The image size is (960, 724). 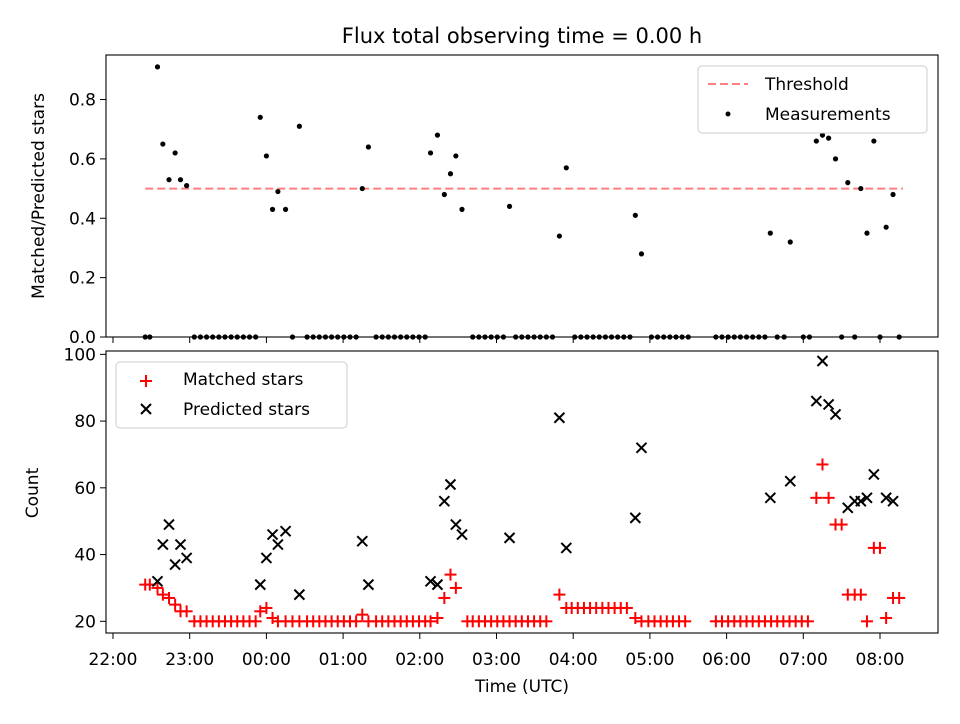 What do you see at coordinates (496, 340) in the screenshot?
I see `top-x-axis-ticks` at bounding box center [496, 340].